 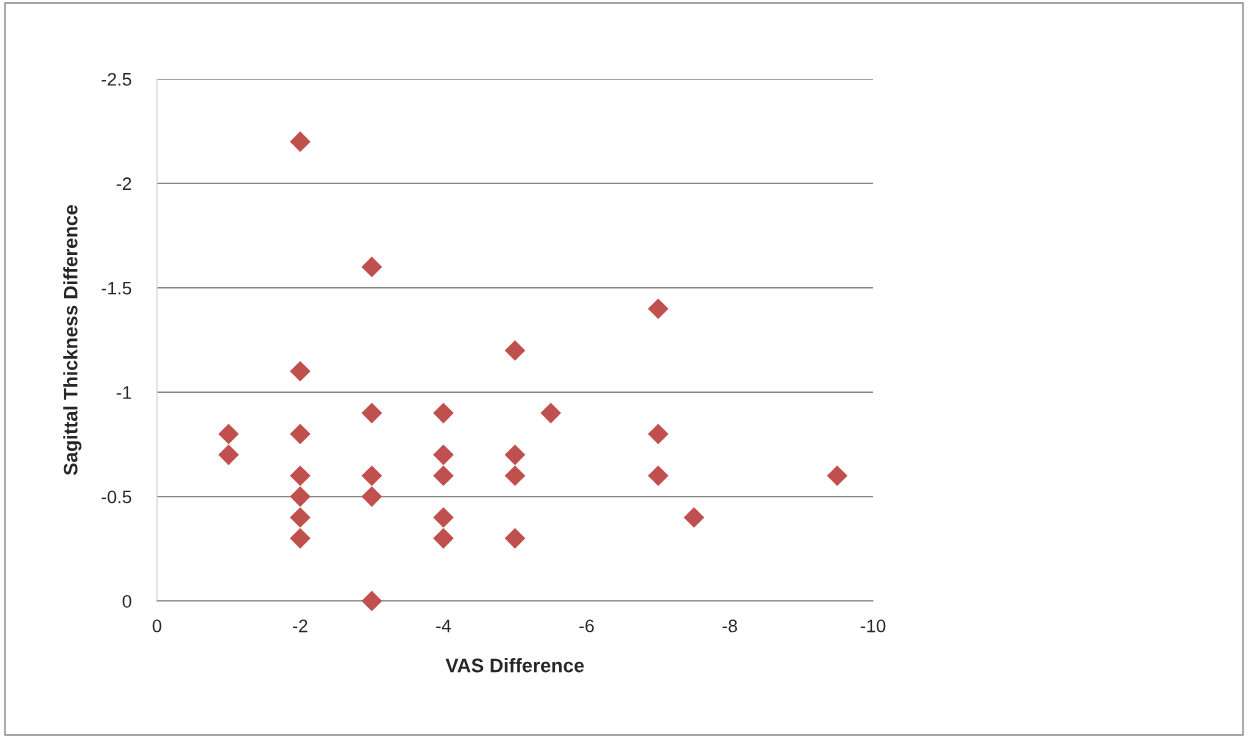 I want to click on y-tick-label: -0.5, so click(x=116, y=497).